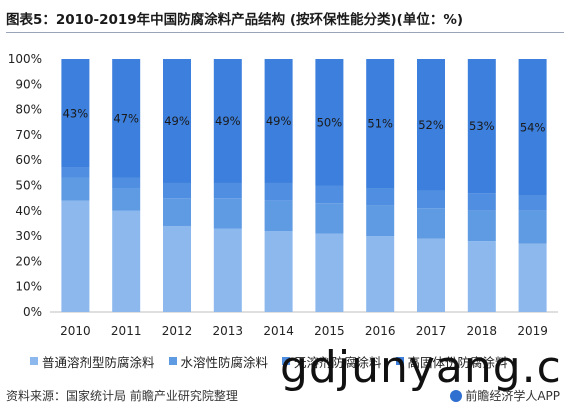 The width and height of the screenshot is (570, 417). Describe the element at coordinates (126, 331) in the screenshot. I see `x-tick-label: 2011` at that location.